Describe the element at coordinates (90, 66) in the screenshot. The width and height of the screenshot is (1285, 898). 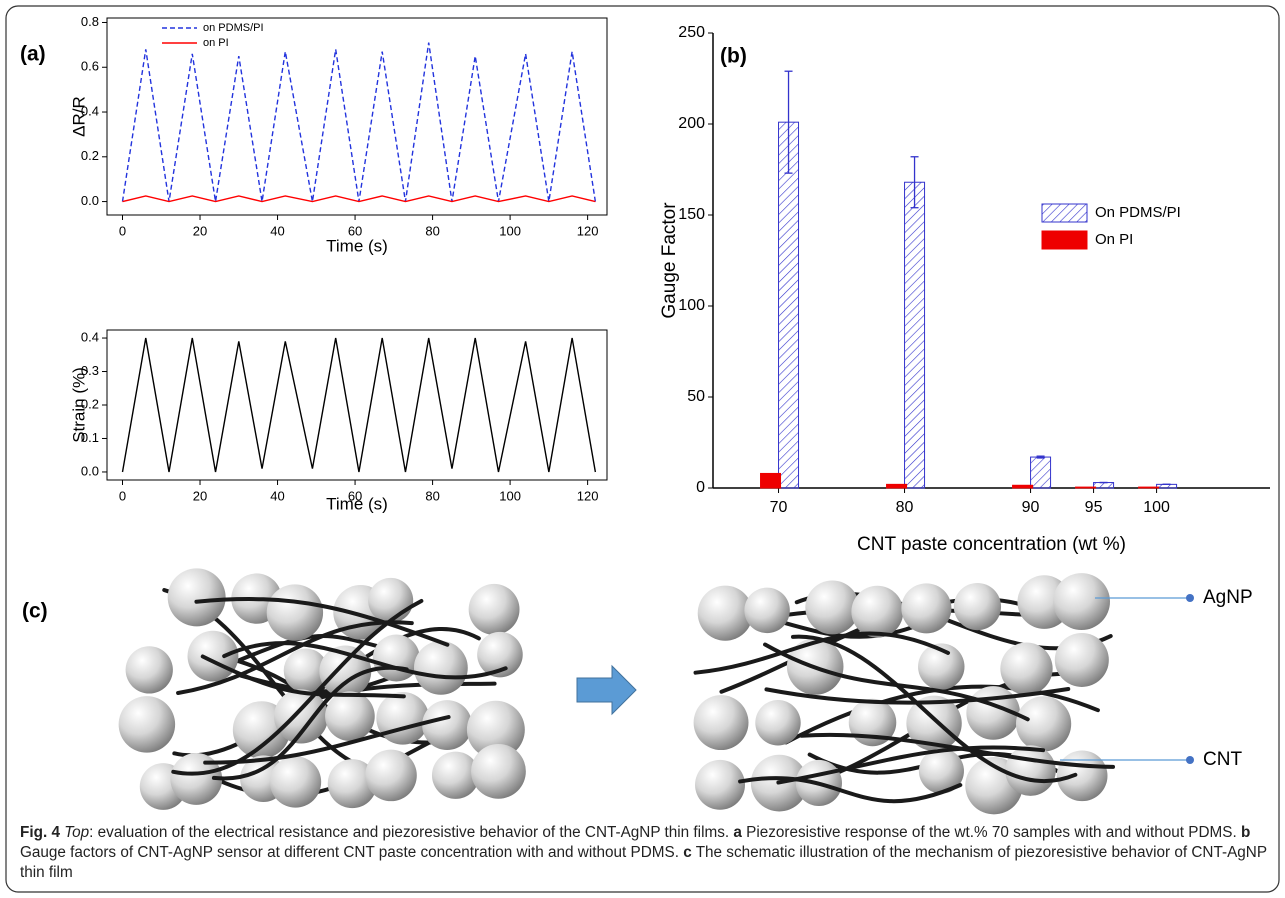
I see `y-tick-label: 0.6` at that location.